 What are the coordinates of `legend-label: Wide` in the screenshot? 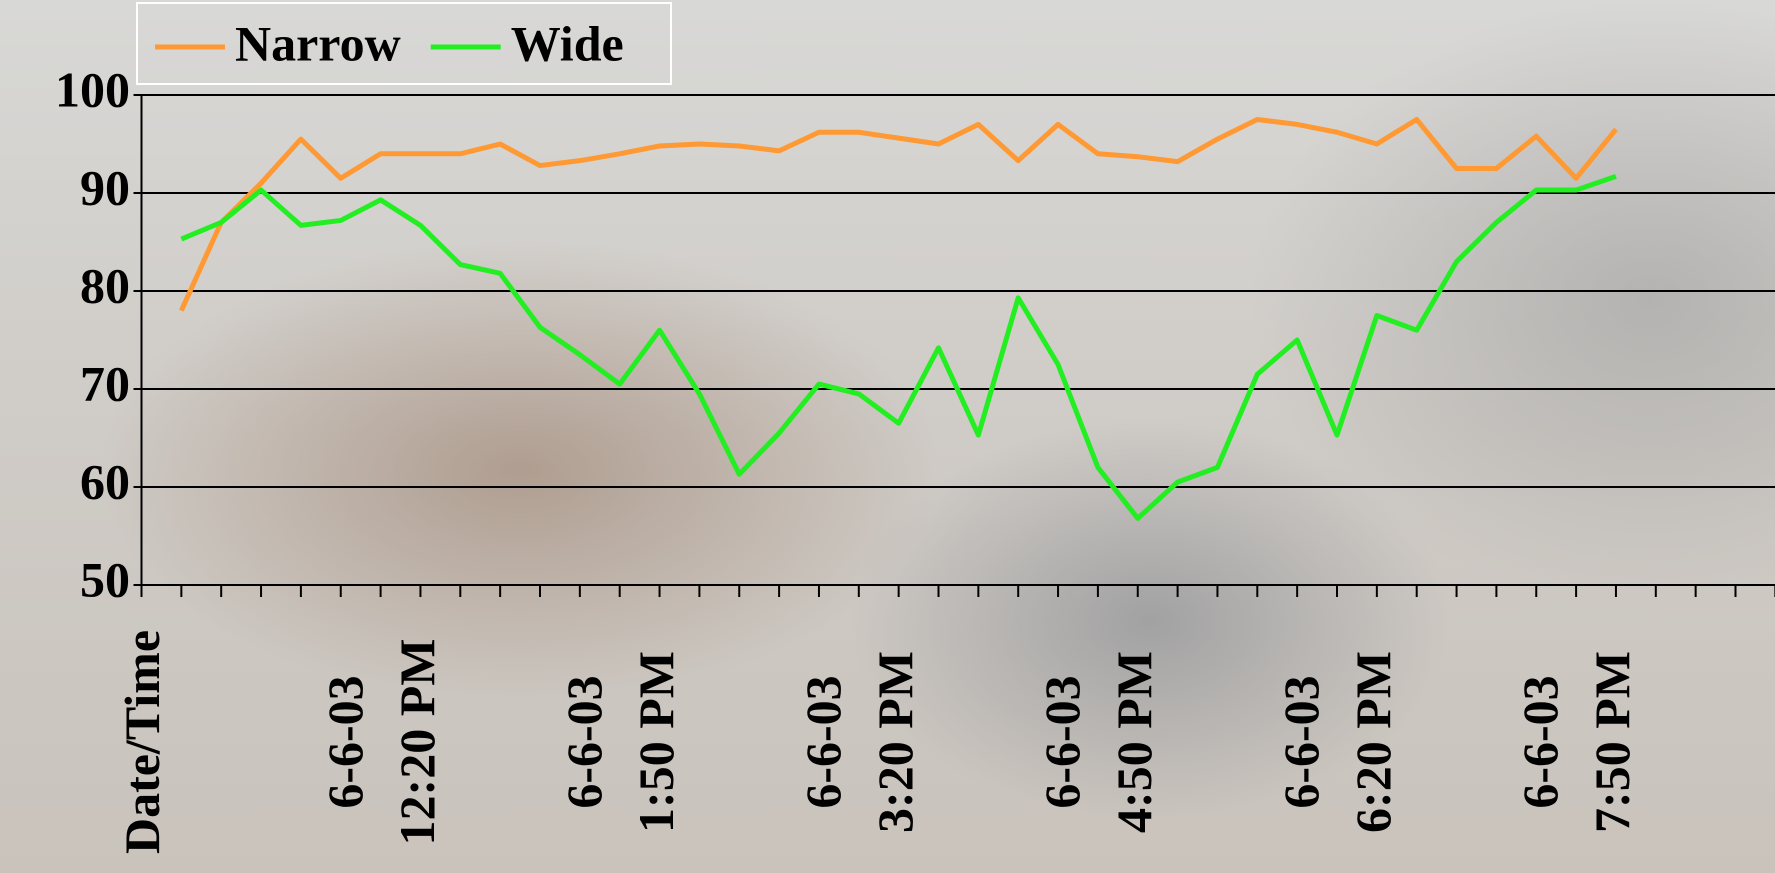 It's located at (567, 43).